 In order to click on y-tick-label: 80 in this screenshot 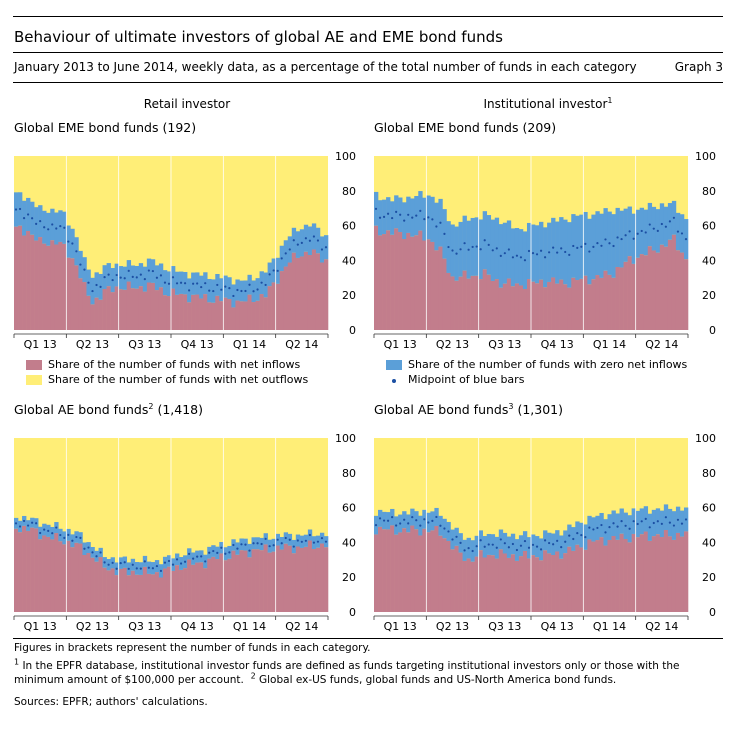, I will do `click(709, 191)`.